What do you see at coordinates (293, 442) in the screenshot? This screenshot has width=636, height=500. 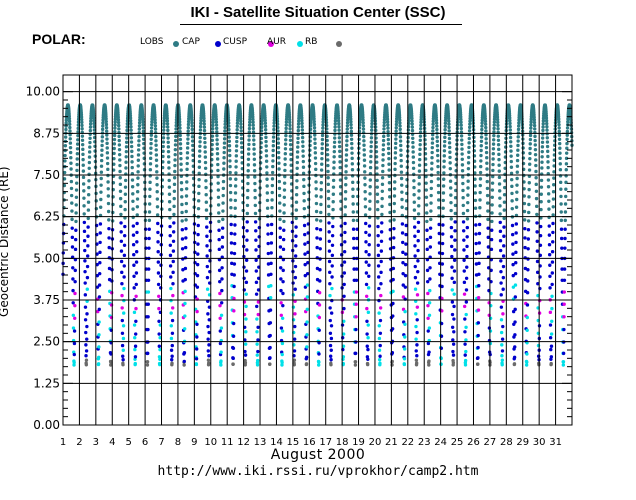 I see `x-tick-label: 15` at bounding box center [293, 442].